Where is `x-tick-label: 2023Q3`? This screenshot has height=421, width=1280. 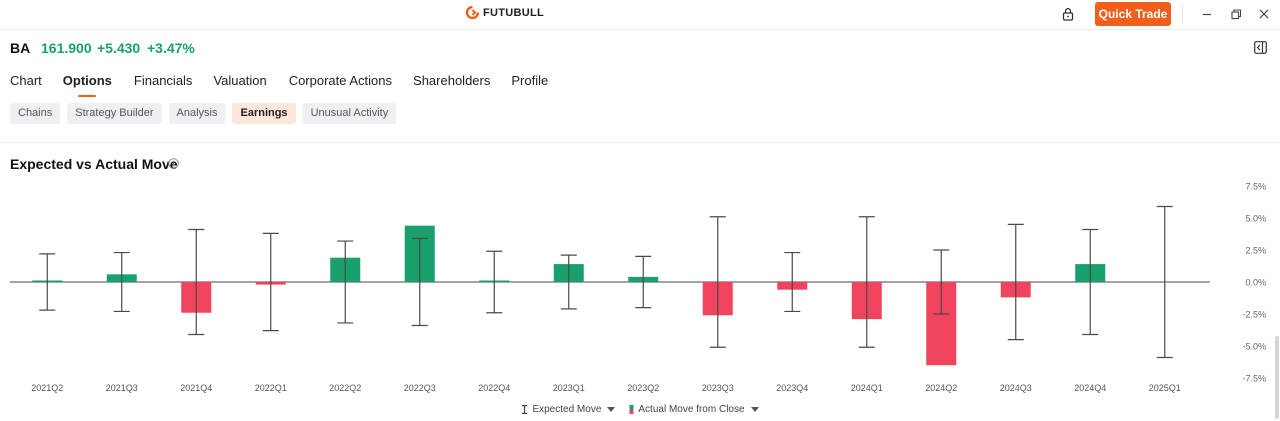 x-tick-label: 2023Q3 is located at coordinates (718, 388).